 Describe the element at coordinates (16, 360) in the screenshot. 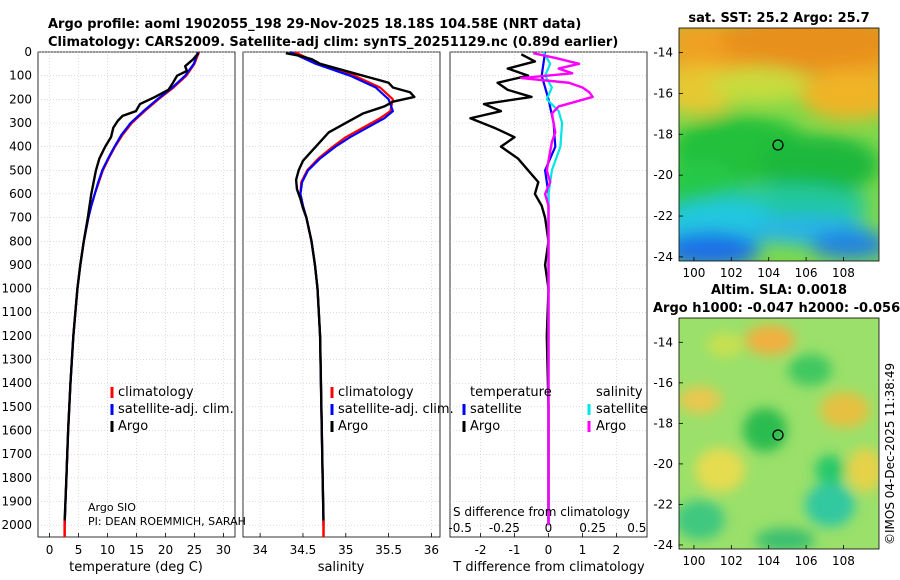

I see `depth-tick-label: 1300` at that location.